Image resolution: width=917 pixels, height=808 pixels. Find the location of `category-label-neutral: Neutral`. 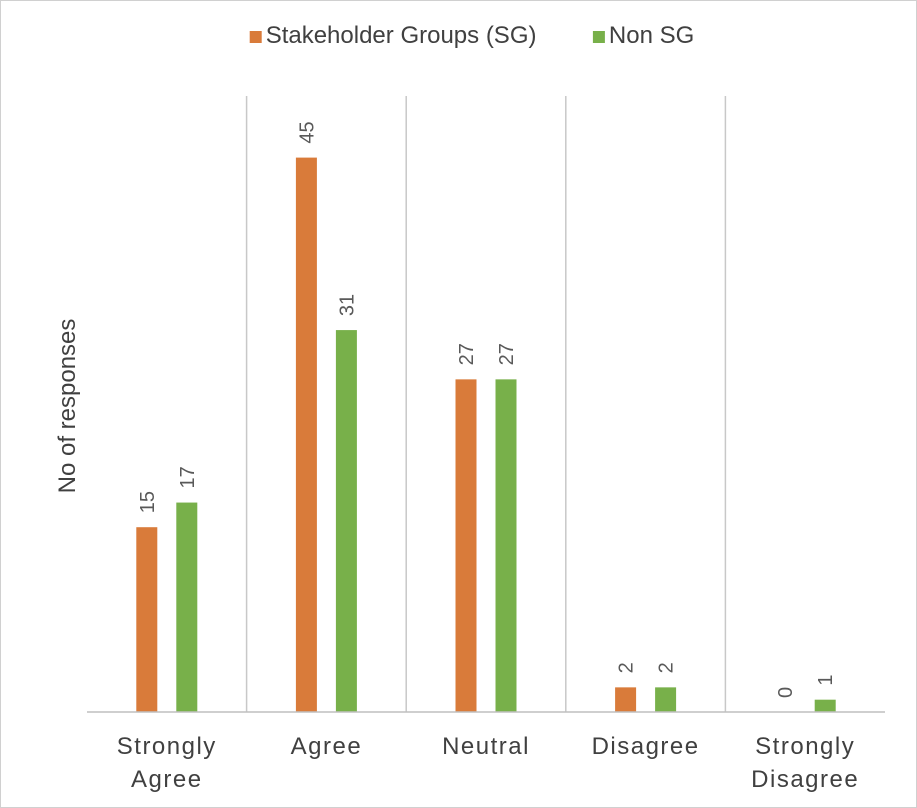

category-label-neutral: Neutral is located at coordinates (486, 746).